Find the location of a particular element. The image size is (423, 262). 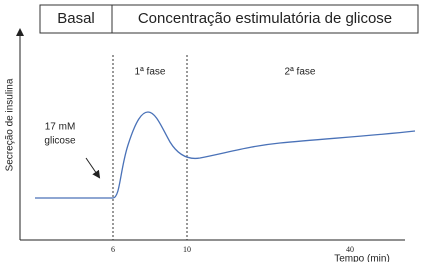

x-tick-label: 40 is located at coordinates (350, 249).